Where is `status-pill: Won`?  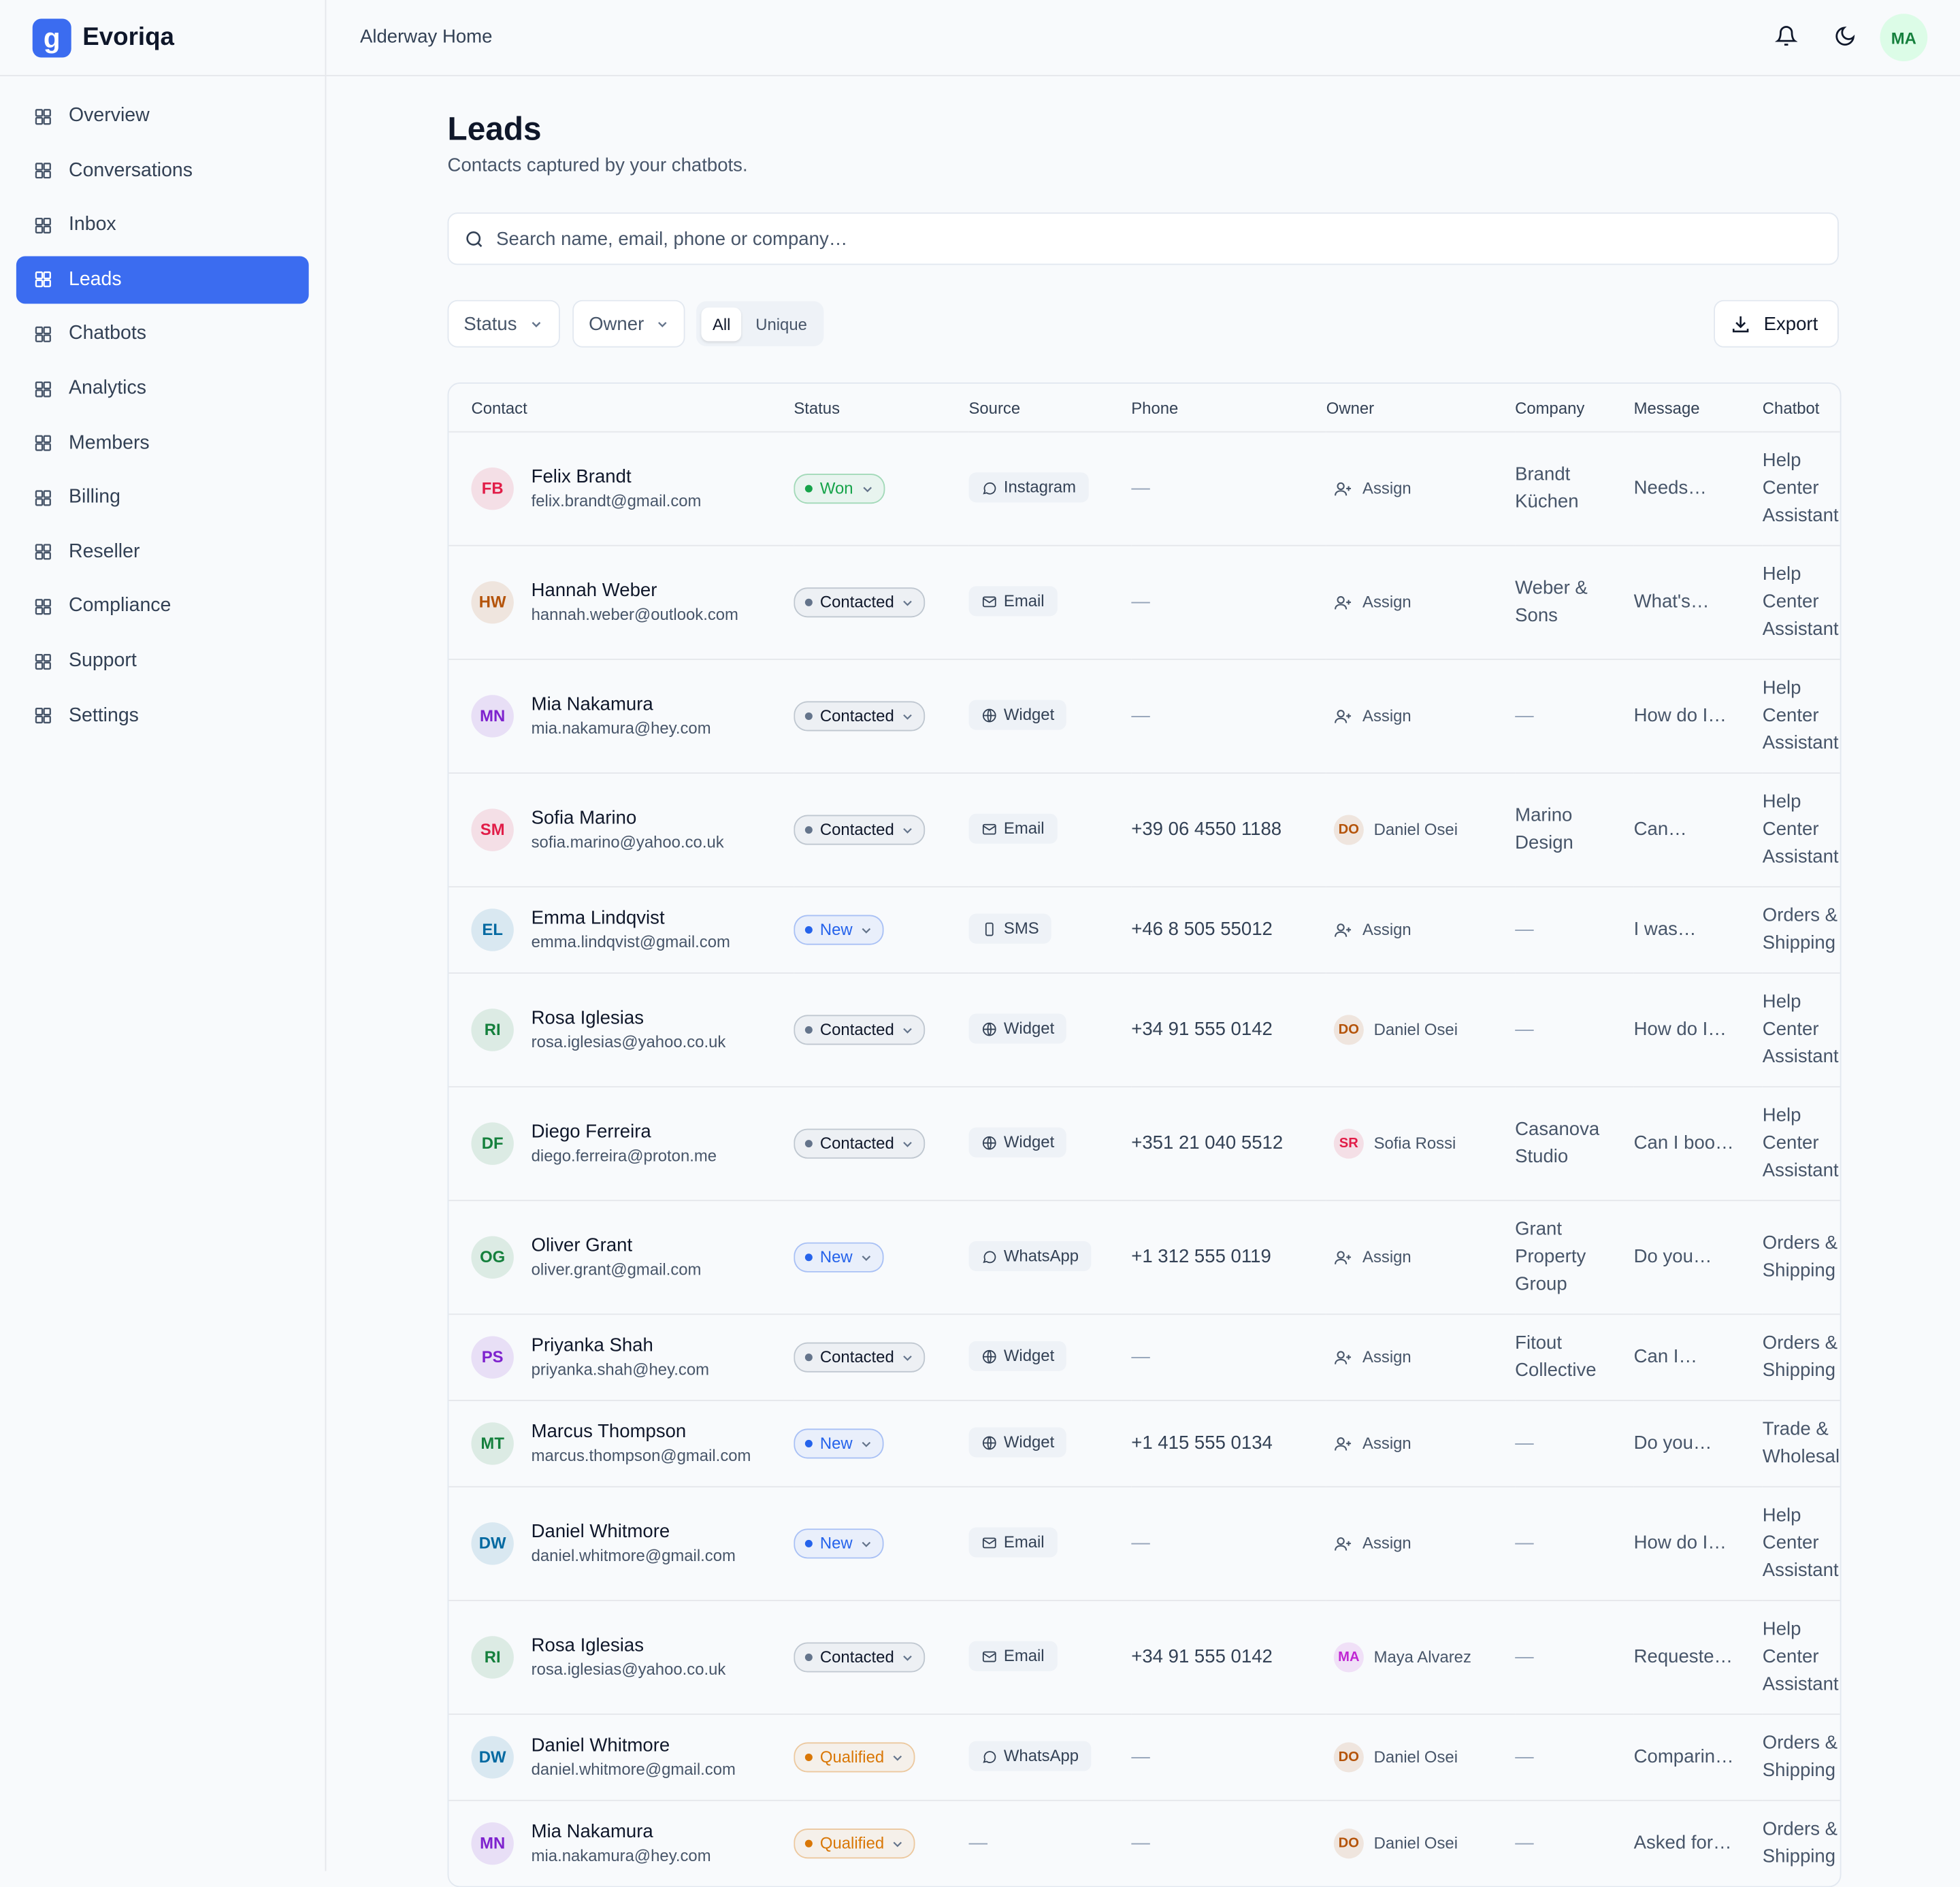
status-pill: Won is located at coordinates (840, 489).